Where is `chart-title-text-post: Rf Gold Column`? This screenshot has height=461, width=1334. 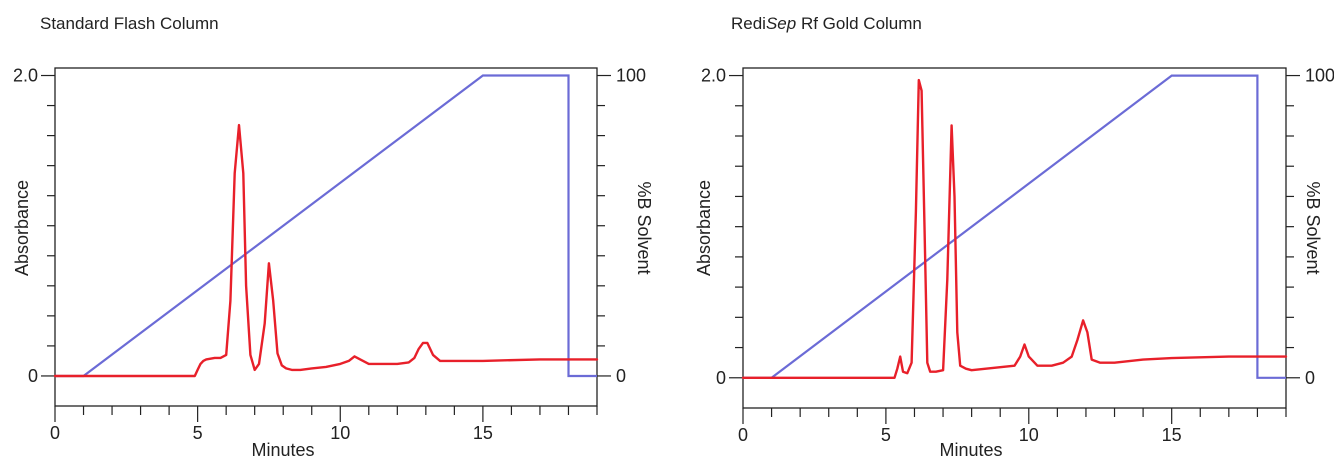 chart-title-text-post: Rf Gold Column is located at coordinates (859, 23).